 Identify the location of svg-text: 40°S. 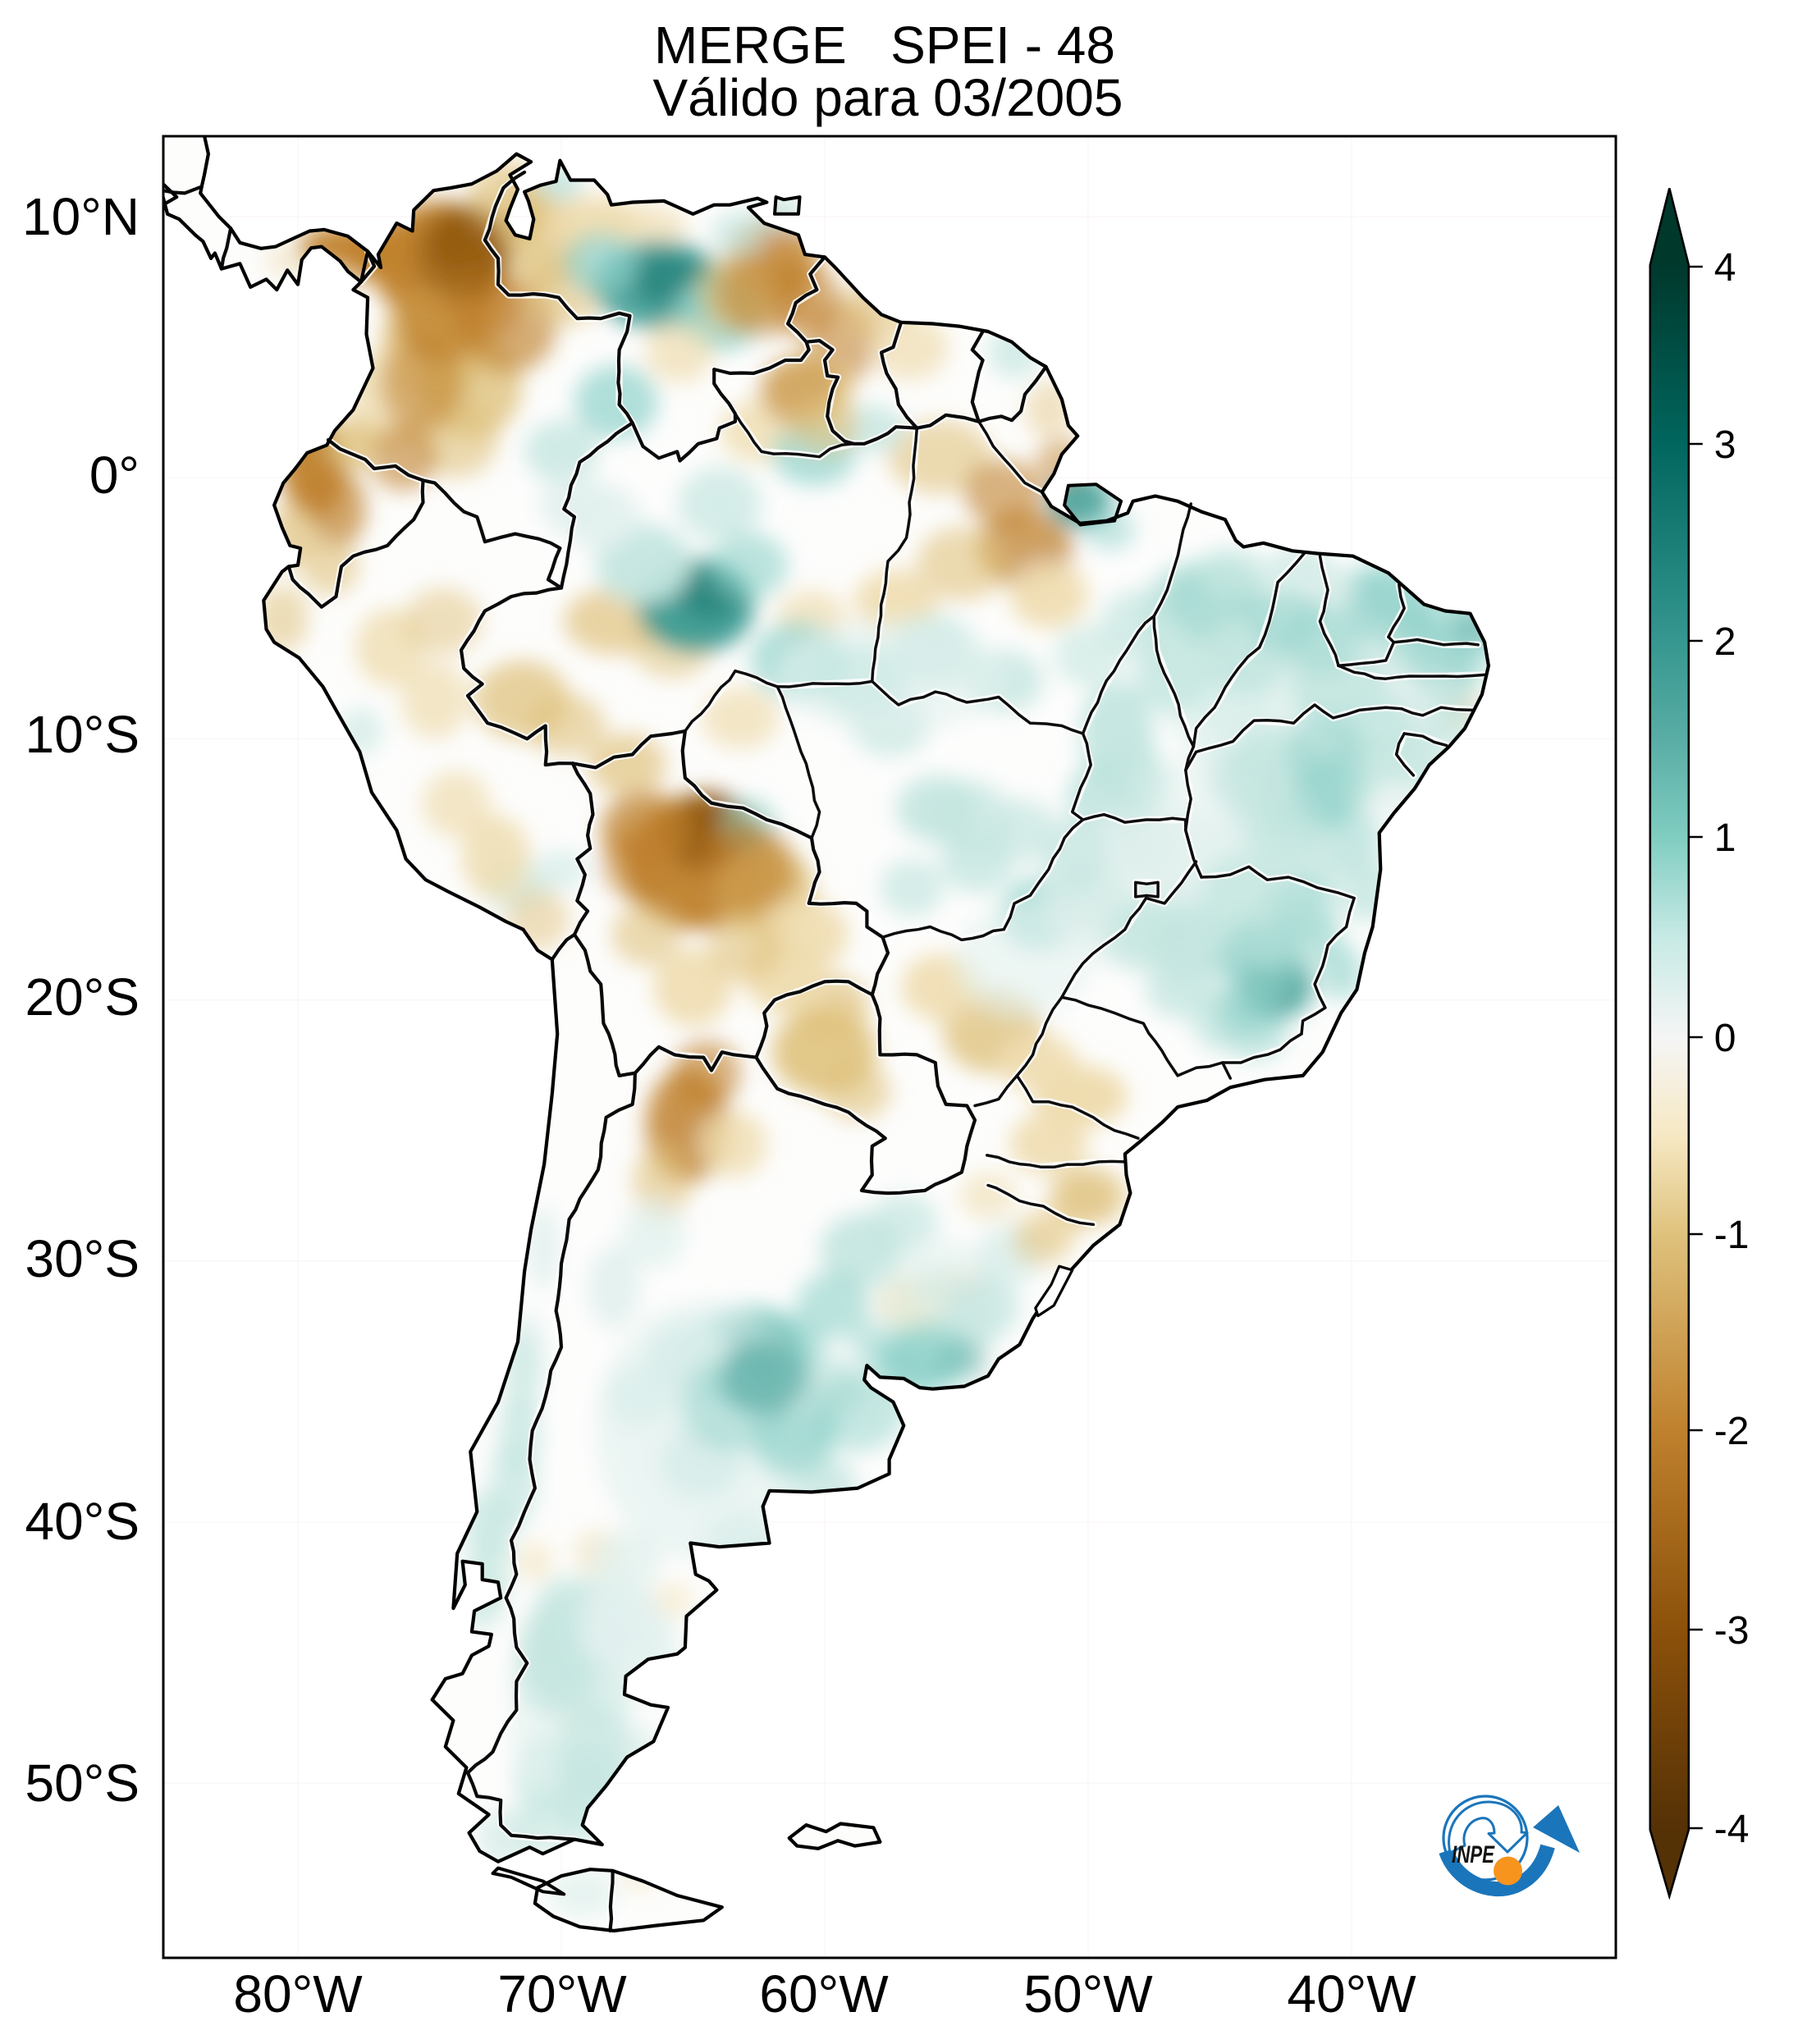
(82, 1521).